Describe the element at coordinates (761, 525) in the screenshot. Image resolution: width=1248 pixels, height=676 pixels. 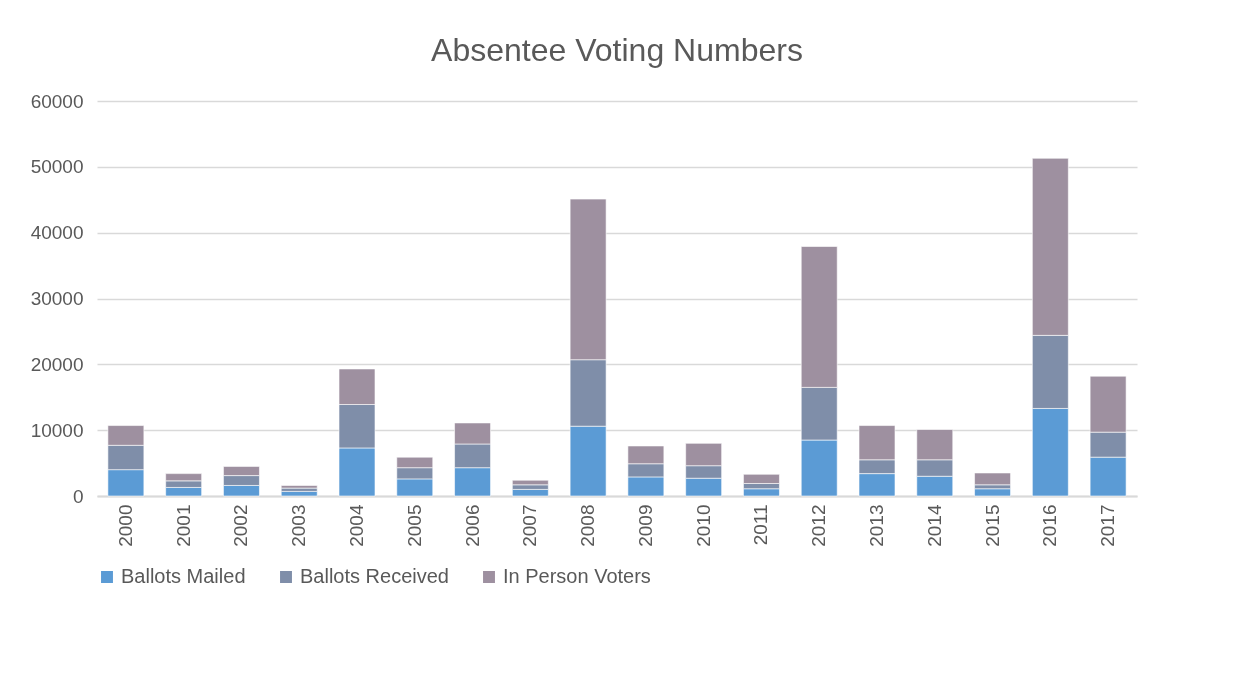
I see `x-tick-label: 2011` at that location.